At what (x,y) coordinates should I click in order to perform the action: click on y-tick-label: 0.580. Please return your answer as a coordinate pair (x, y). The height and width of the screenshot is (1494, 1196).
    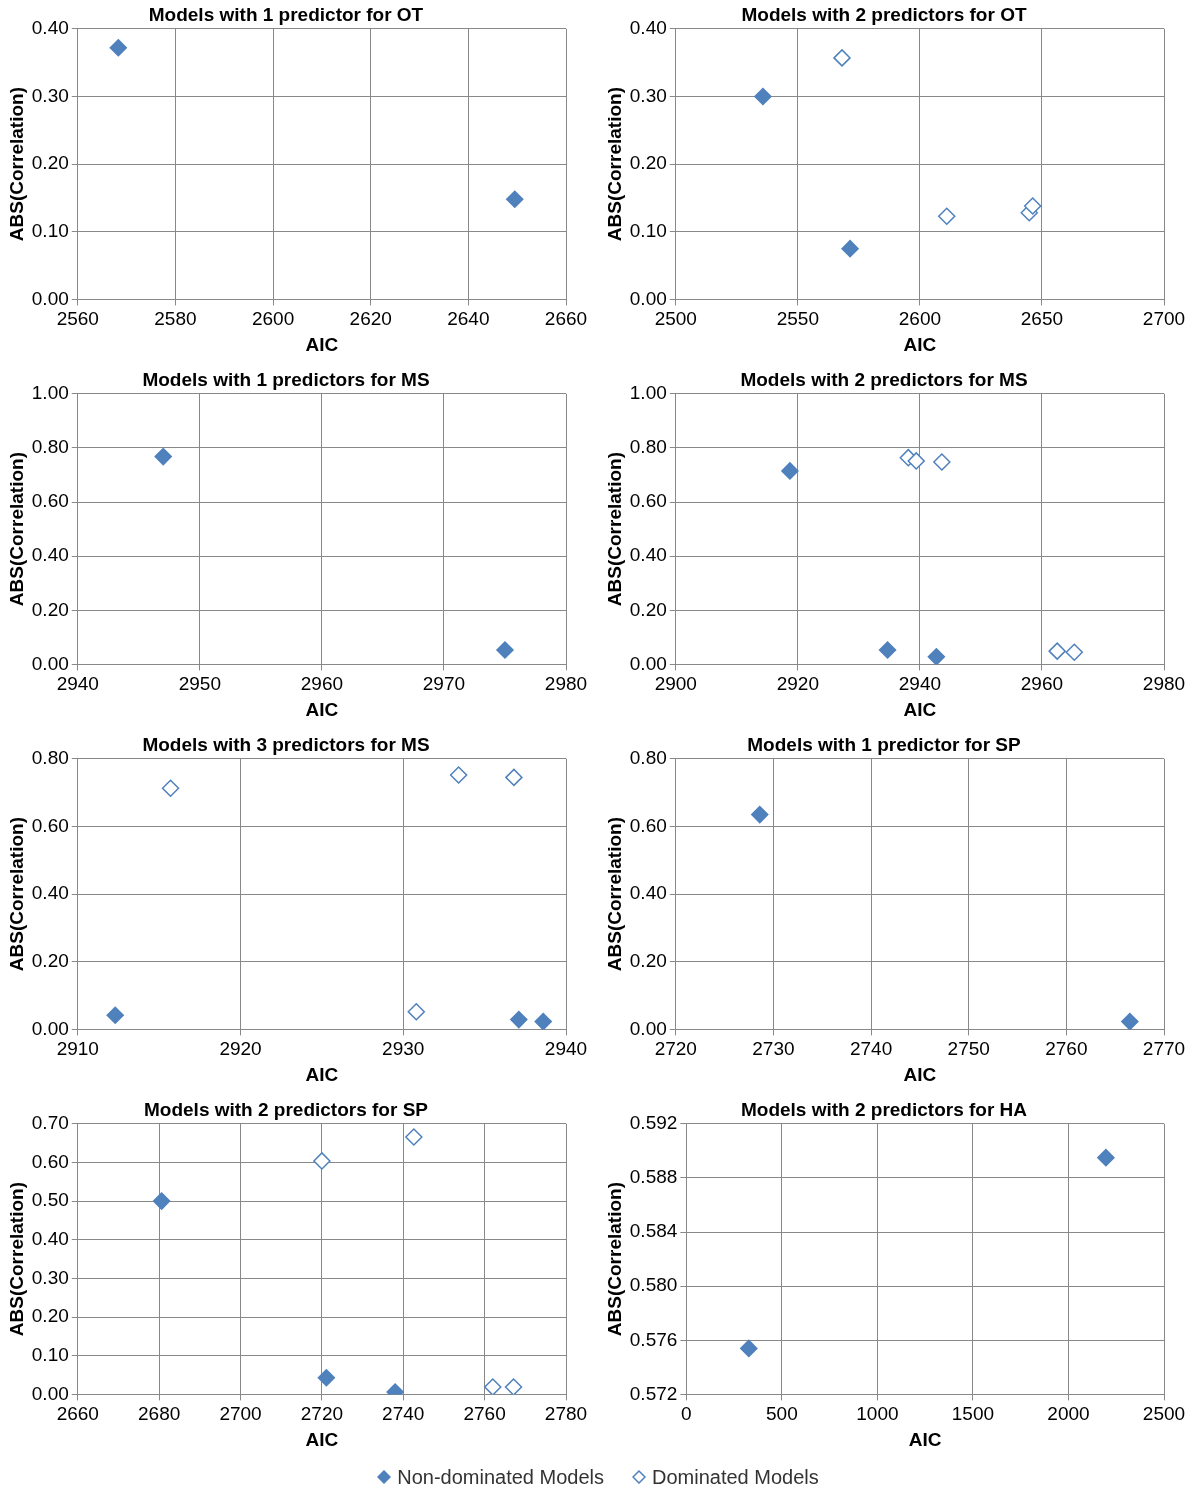
    Looking at the image, I should click on (653, 1285).